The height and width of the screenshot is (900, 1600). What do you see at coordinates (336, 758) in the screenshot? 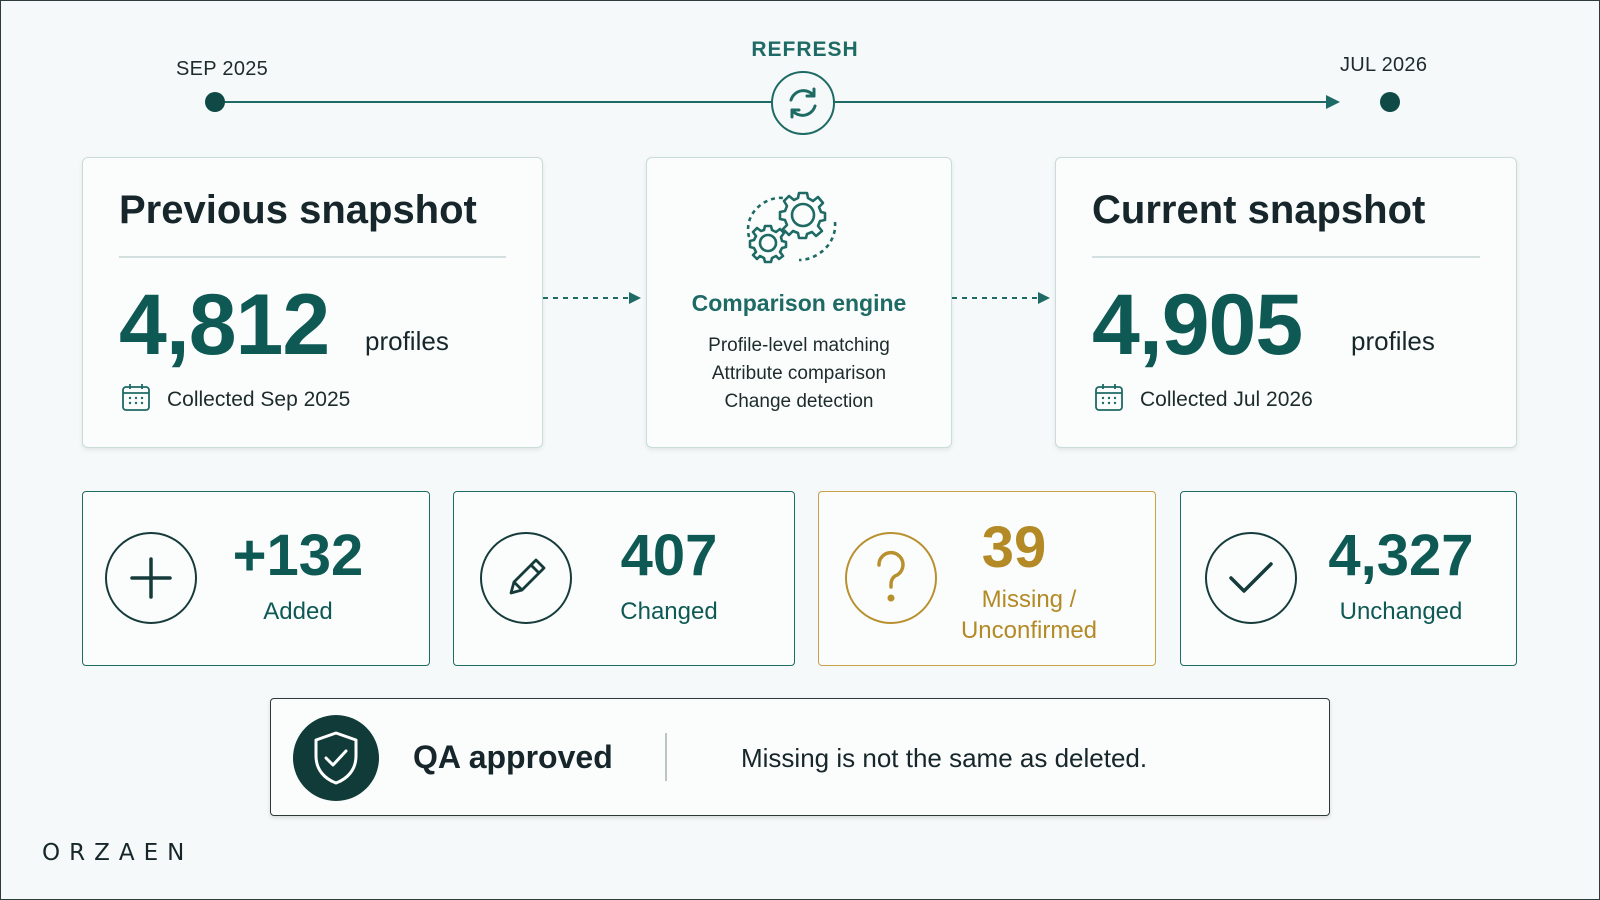
I see `shield-check-icon` at bounding box center [336, 758].